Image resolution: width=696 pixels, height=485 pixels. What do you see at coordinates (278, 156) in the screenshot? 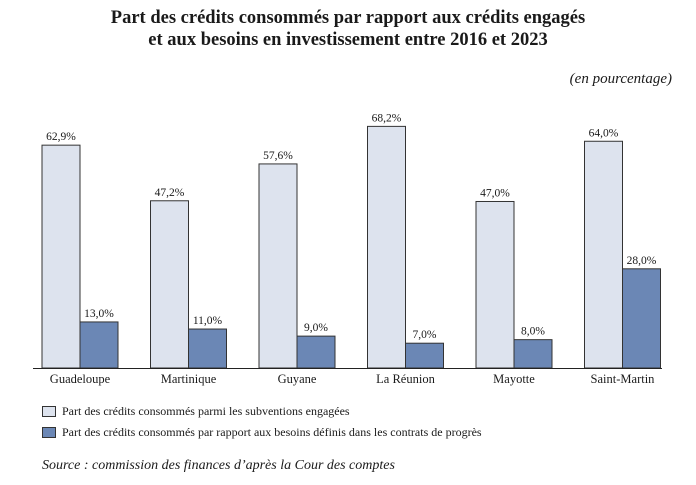
I see `data-label-1-2: 57,6%` at bounding box center [278, 156].